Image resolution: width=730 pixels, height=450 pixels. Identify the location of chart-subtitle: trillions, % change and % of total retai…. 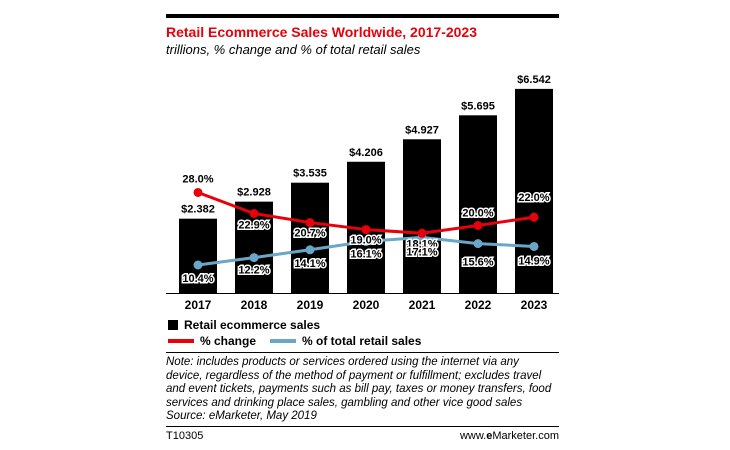
(293, 49).